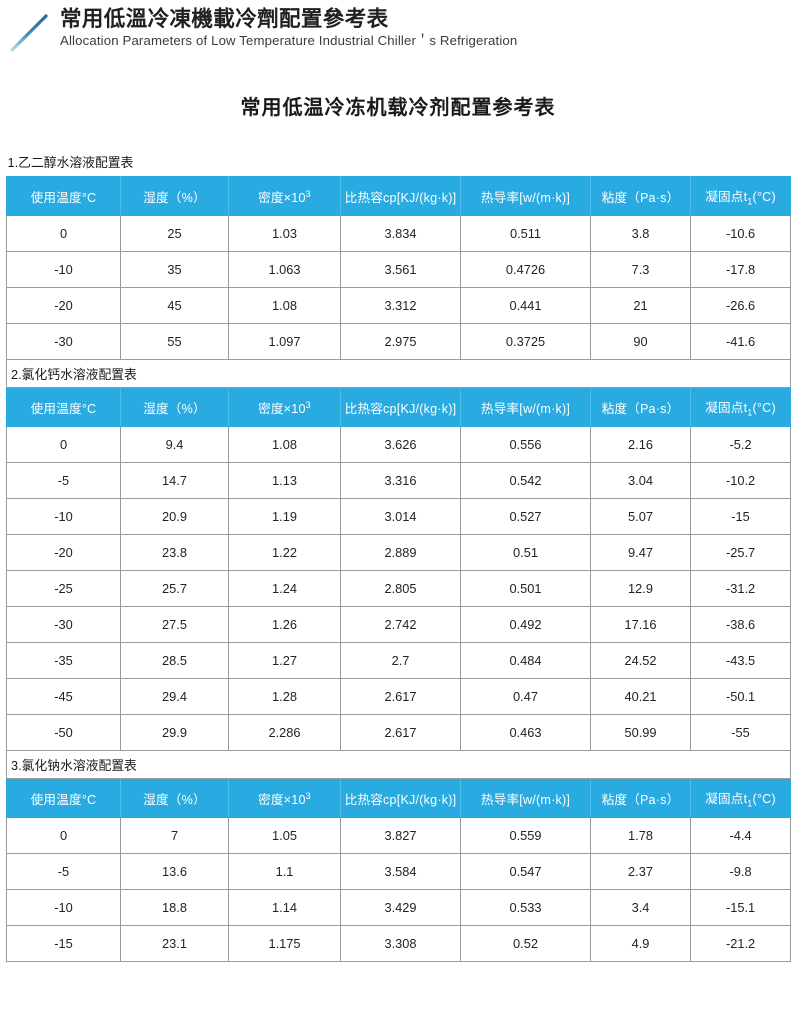 The image size is (796, 1027). Describe the element at coordinates (525, 305) in the screenshot. I see `cell-r3-c5: 0.441` at that location.